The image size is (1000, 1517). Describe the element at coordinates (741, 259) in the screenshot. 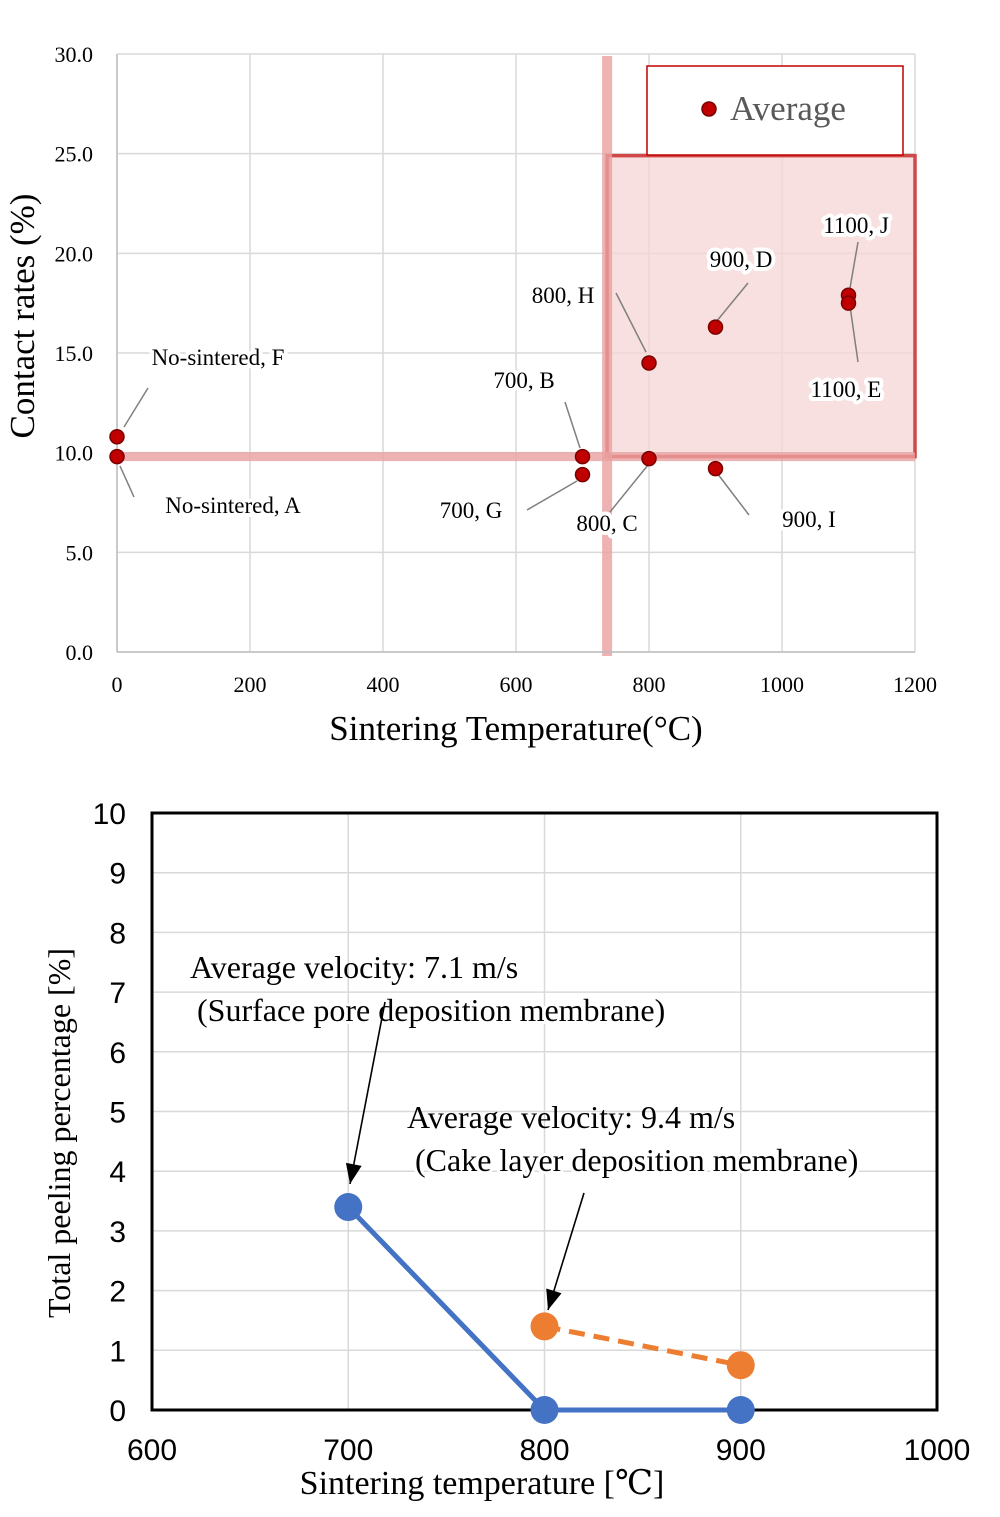

I see `point-label: 900, D` at that location.